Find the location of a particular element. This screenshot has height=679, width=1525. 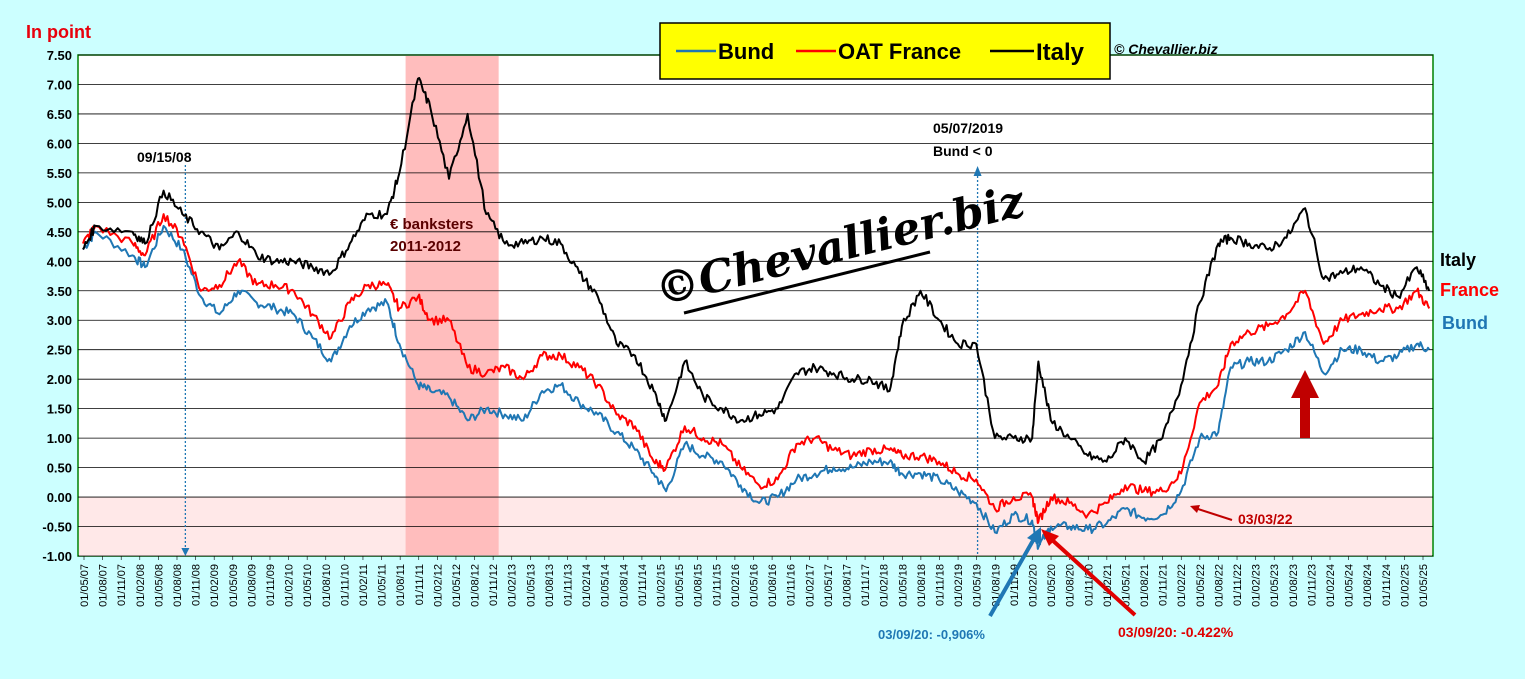

x-tick-label: 01/05/22 is located at coordinates (1201, 585).